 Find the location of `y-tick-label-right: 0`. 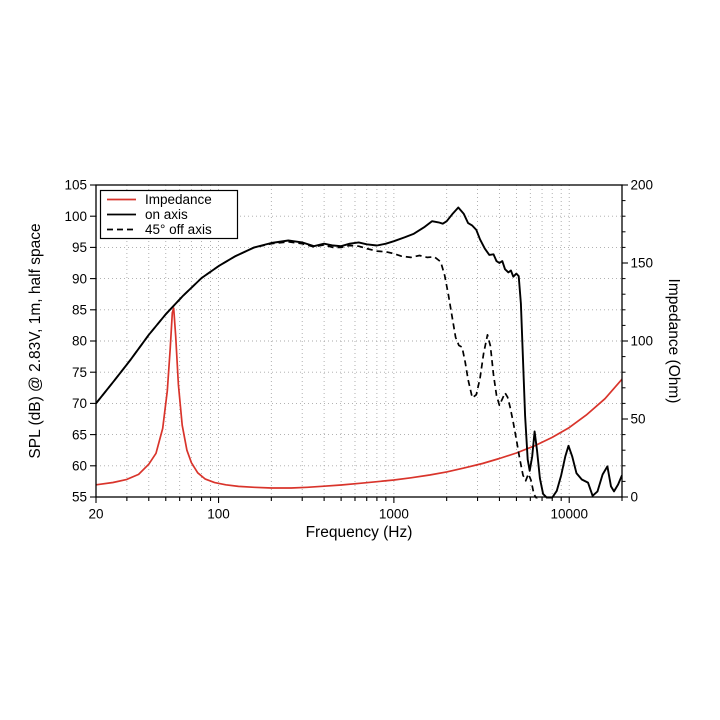

y-tick-label-right: 0 is located at coordinates (635, 497).